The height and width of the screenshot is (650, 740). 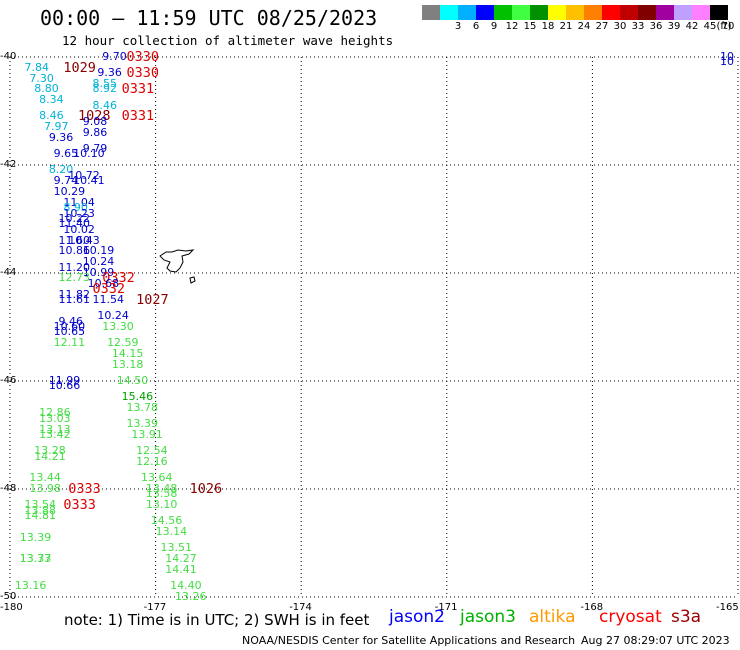 What do you see at coordinates (8, 272) in the screenshot?
I see `lat-tick-label: -44` at bounding box center [8, 272].